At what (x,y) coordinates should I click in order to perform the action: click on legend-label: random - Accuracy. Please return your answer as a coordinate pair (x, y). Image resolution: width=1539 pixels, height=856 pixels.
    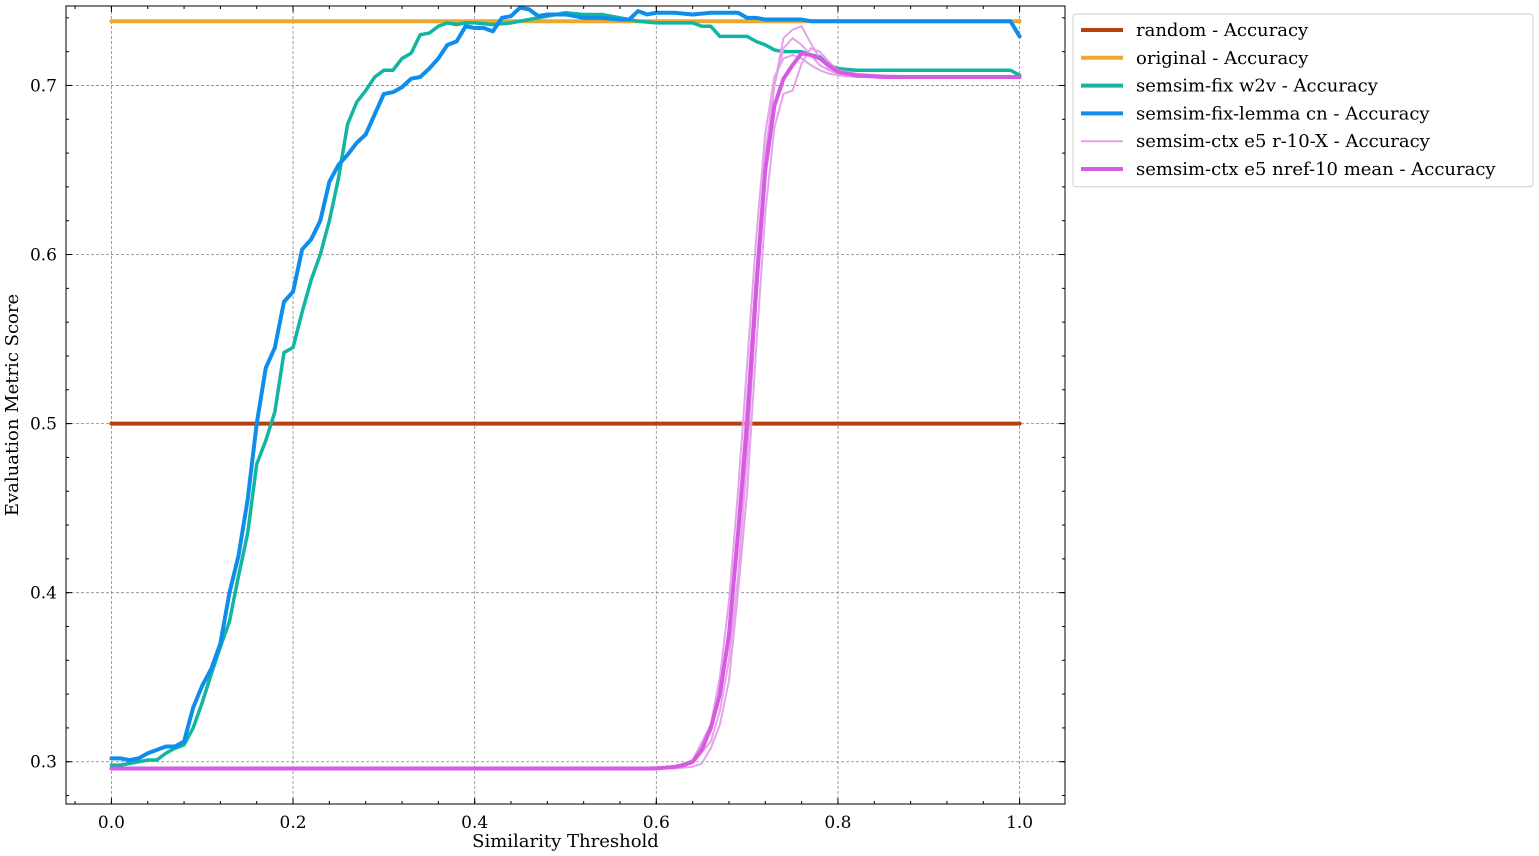
    Looking at the image, I should click on (1222, 30).